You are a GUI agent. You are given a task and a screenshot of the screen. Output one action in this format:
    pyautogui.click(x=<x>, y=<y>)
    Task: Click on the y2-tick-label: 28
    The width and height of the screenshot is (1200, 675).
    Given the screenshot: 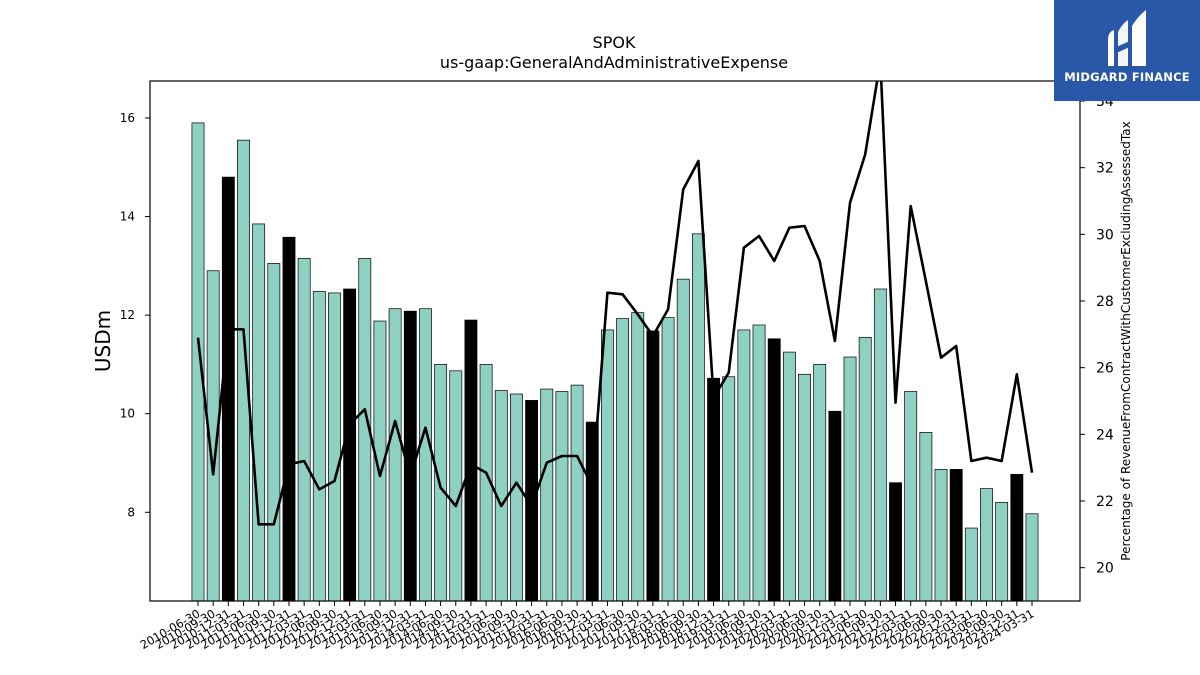 What is the action you would take?
    pyautogui.click(x=1105, y=302)
    